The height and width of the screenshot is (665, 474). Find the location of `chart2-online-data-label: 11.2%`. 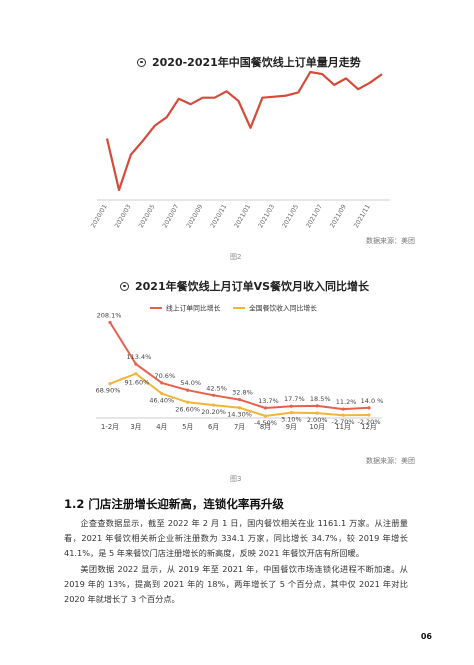

chart2-online-data-label: 11.2% is located at coordinates (346, 402).